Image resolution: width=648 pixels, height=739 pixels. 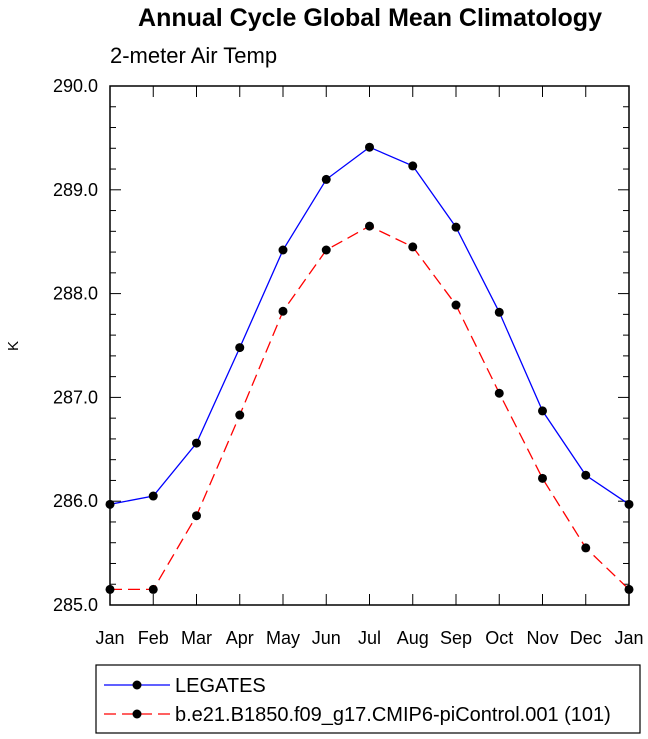 What do you see at coordinates (369, 638) in the screenshot?
I see `x-tick-label: Jul` at bounding box center [369, 638].